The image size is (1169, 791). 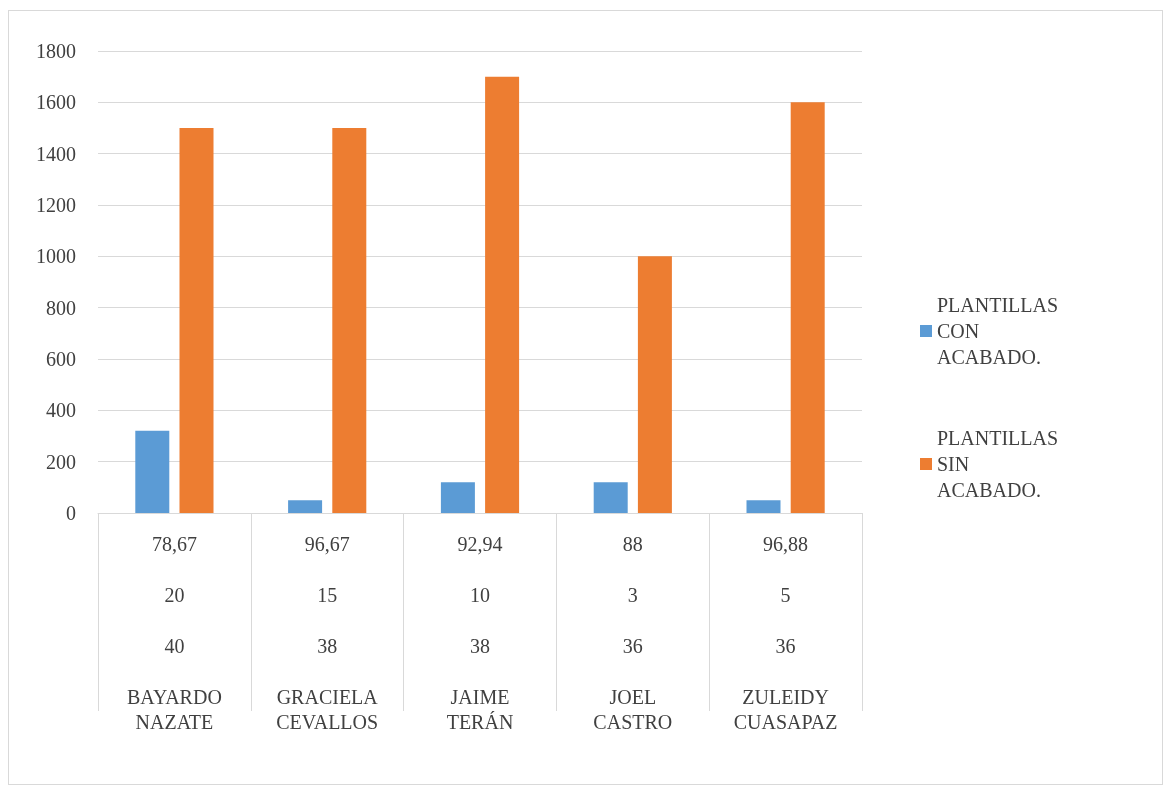 What do you see at coordinates (633, 633) in the screenshot?
I see `category-label: 88 3 36 JOEL CASTRO` at bounding box center [633, 633].